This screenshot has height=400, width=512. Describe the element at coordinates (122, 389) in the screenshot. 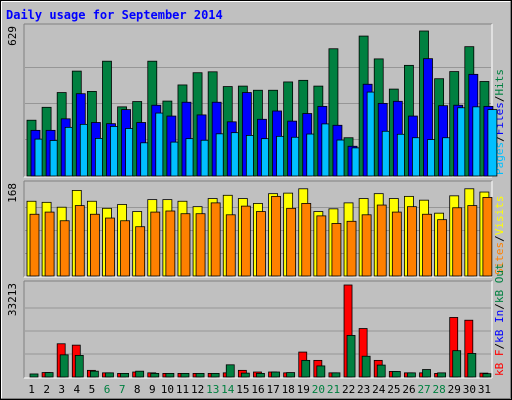

I see `x-tick-label: 7` at that location.